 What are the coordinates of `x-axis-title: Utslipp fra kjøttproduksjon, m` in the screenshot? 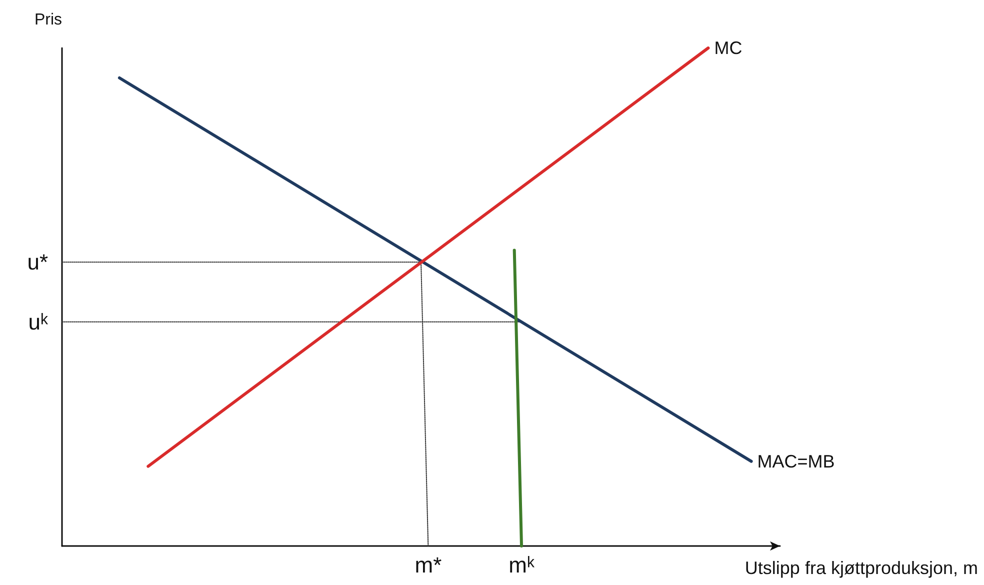 It's located at (861, 568).